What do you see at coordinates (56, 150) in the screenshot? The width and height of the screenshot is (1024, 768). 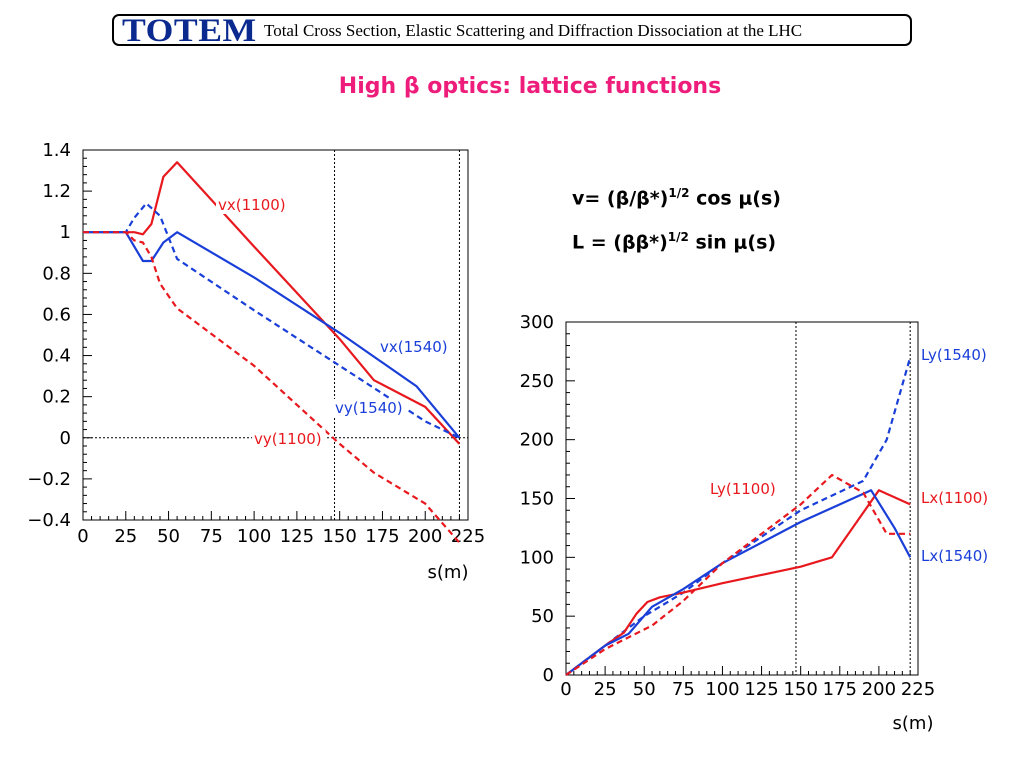 I see `y-tick-label: 1.4` at bounding box center [56, 150].